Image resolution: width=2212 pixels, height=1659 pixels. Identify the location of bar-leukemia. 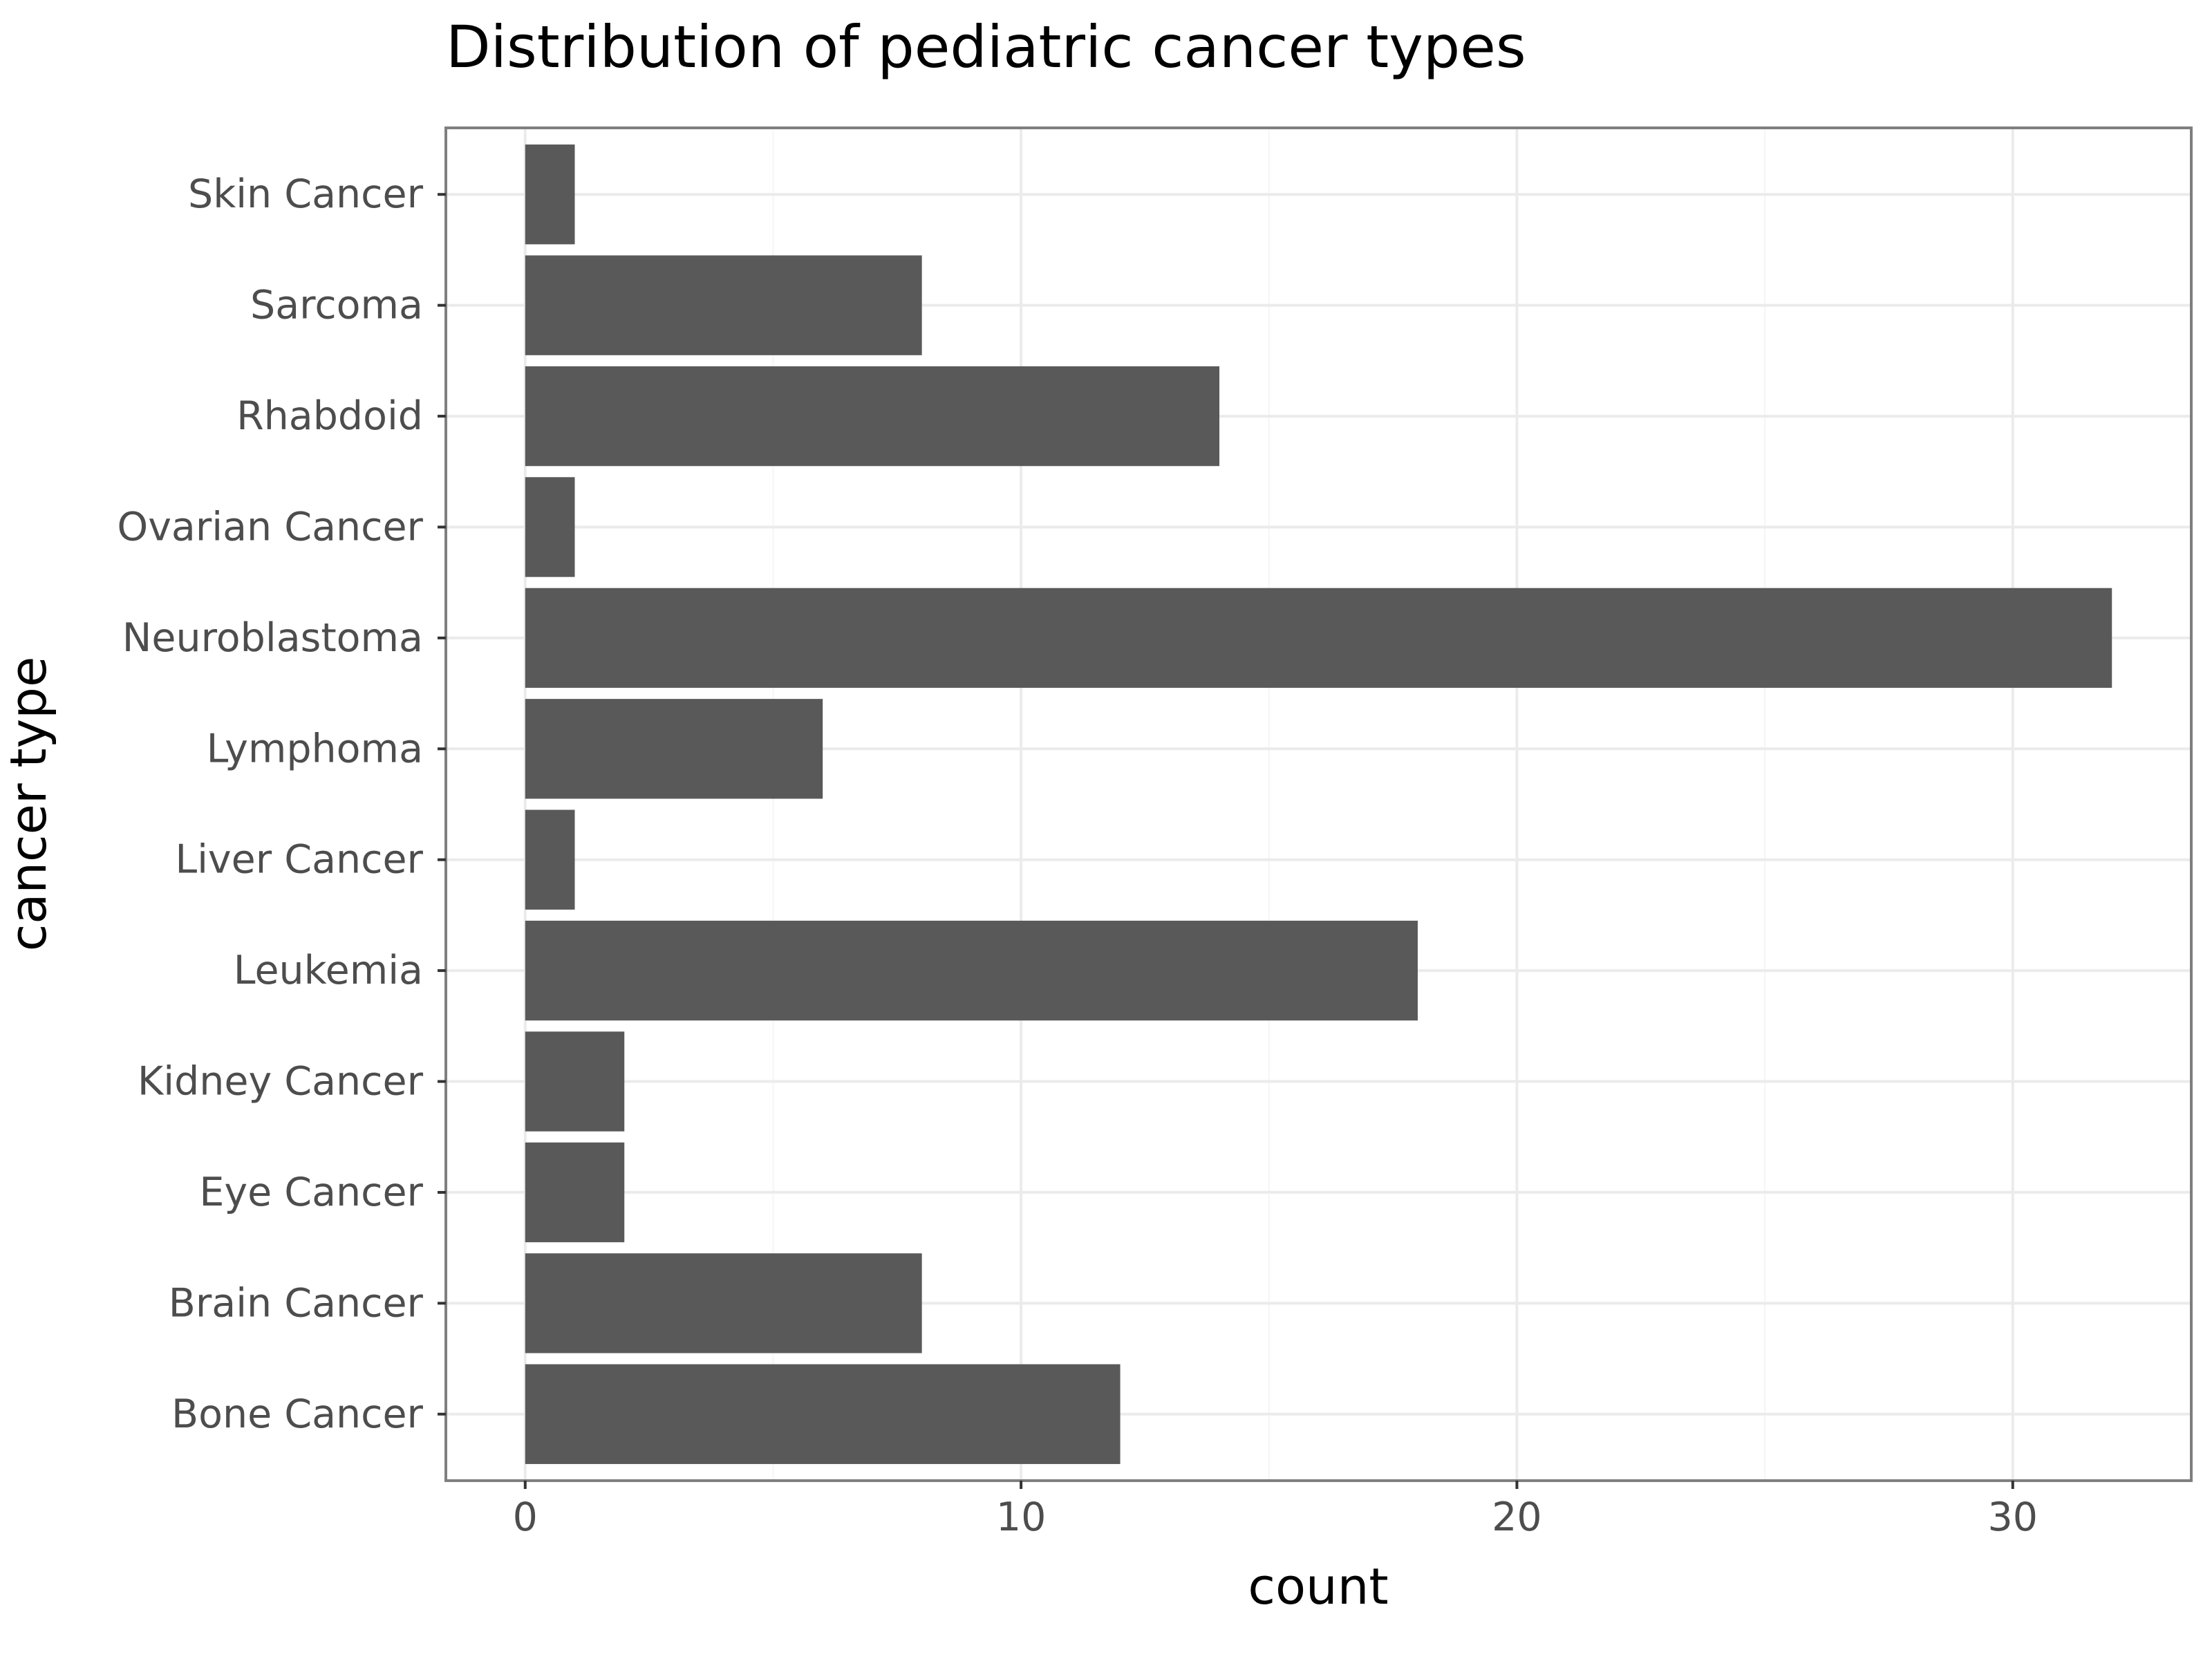
(971, 971).